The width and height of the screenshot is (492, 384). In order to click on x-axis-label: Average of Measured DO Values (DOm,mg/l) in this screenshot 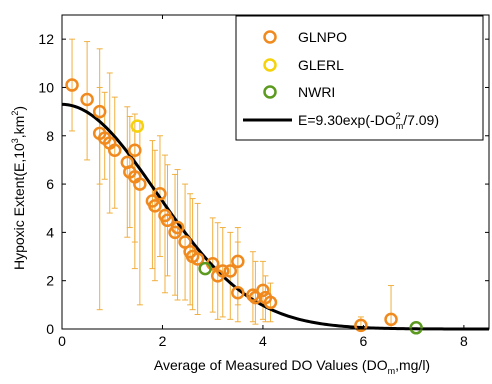, I will do `click(292, 366)`.